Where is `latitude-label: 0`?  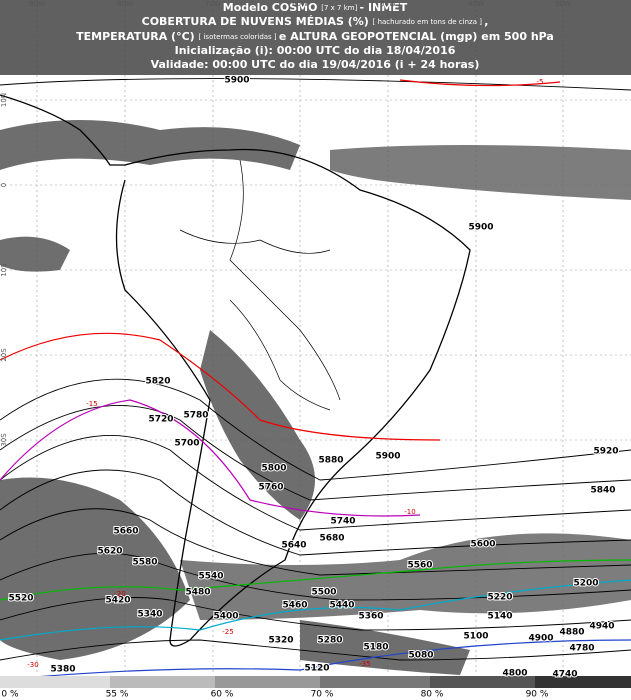
latitude-label: 0 is located at coordinates (4, 185).